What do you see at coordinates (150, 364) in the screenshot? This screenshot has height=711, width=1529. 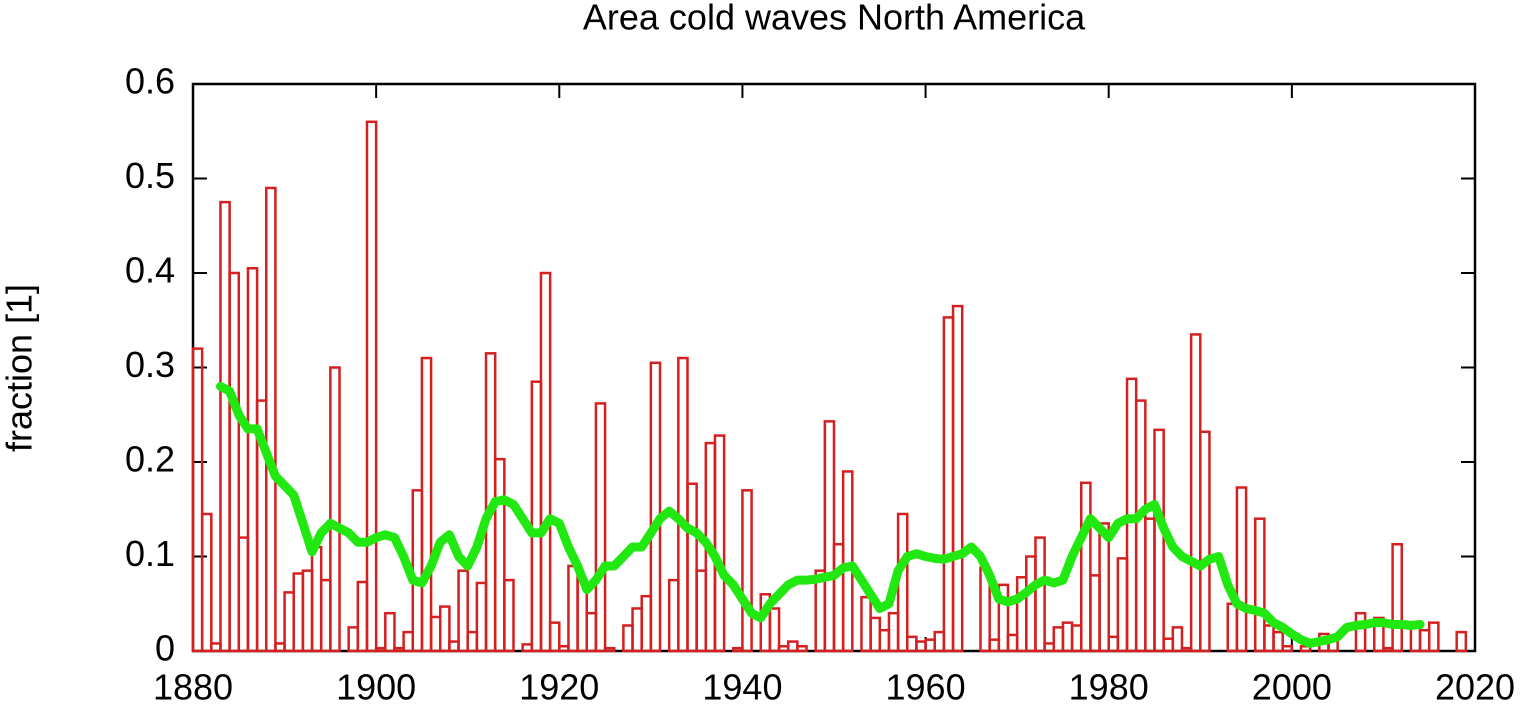 I see `y-tick-label: 0.3` at bounding box center [150, 364].